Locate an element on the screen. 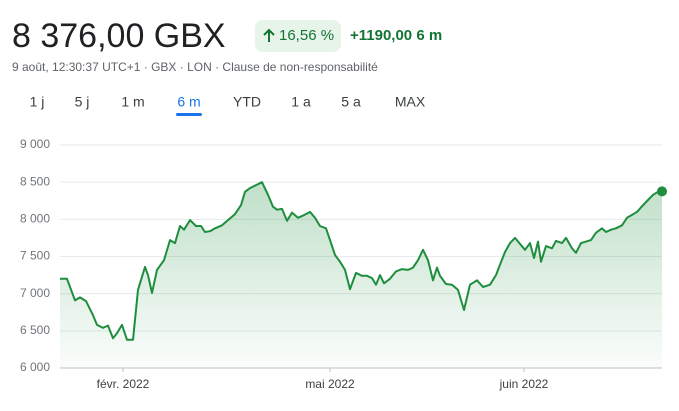  x-tick-label: juin 2022 is located at coordinates (524, 384).